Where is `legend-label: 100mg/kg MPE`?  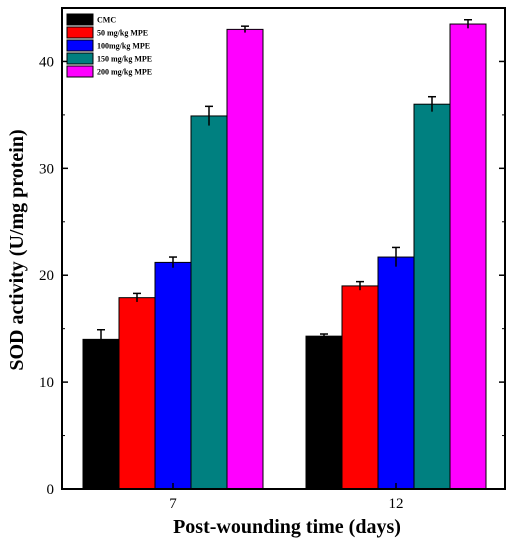
legend-label: 100mg/kg MPE is located at coordinates (123, 46).